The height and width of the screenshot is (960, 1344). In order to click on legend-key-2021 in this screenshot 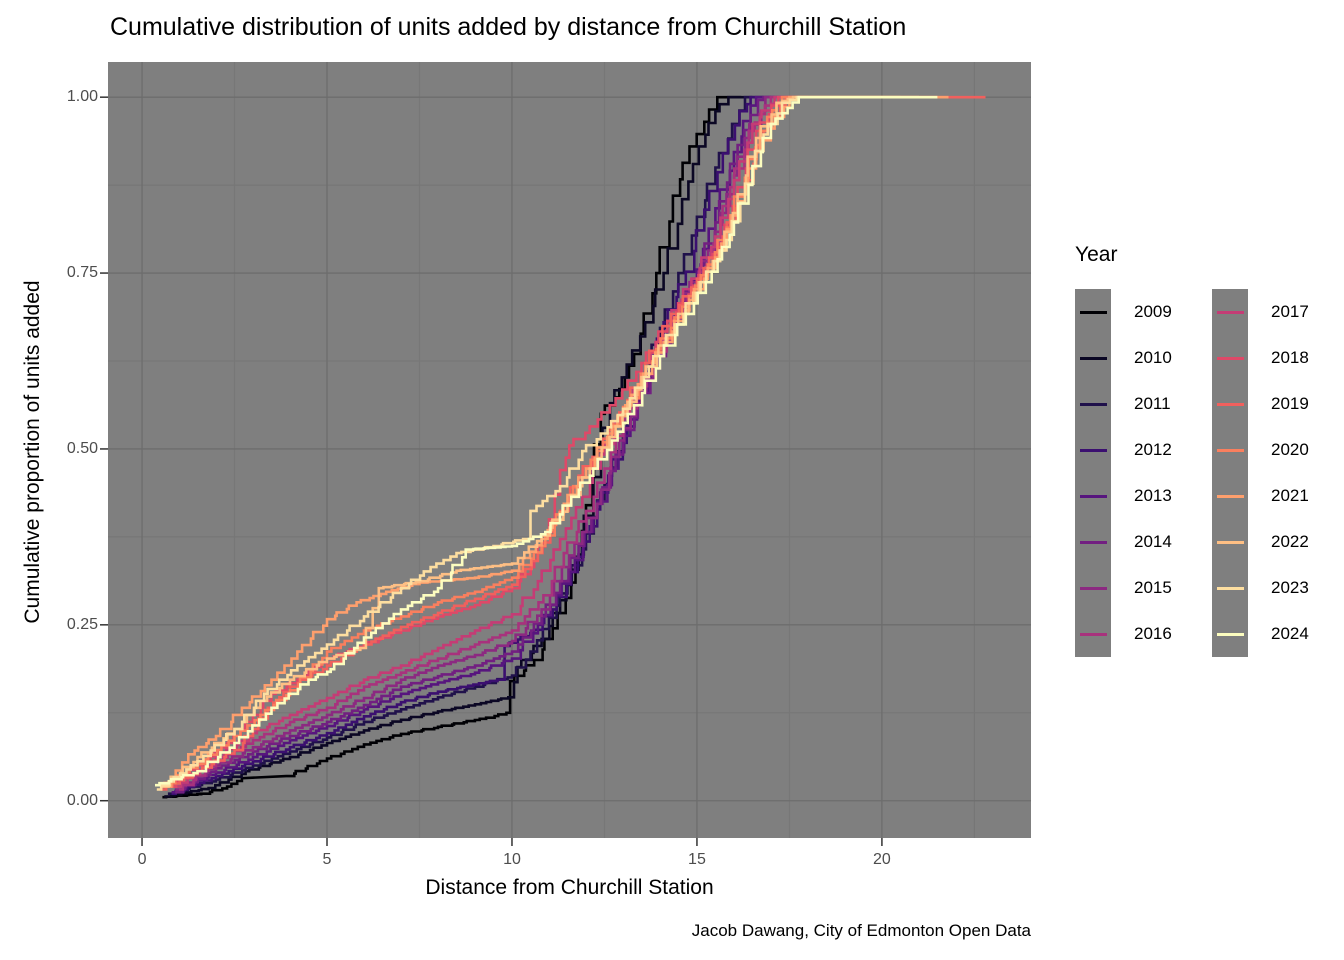, I will do `click(1230, 496)`.